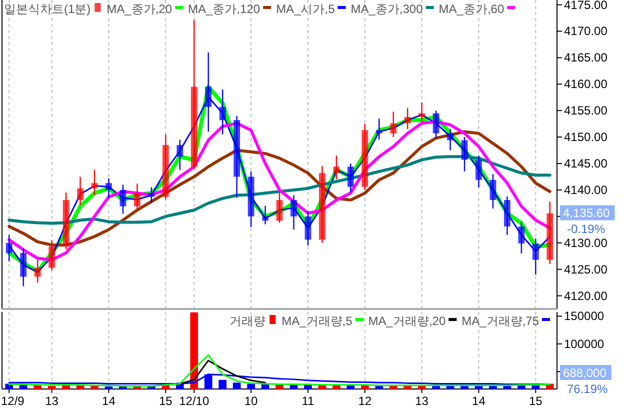 The width and height of the screenshot is (624, 417). What do you see at coordinates (365, 401) in the screenshot?
I see `x-tick-label: 12` at bounding box center [365, 401].